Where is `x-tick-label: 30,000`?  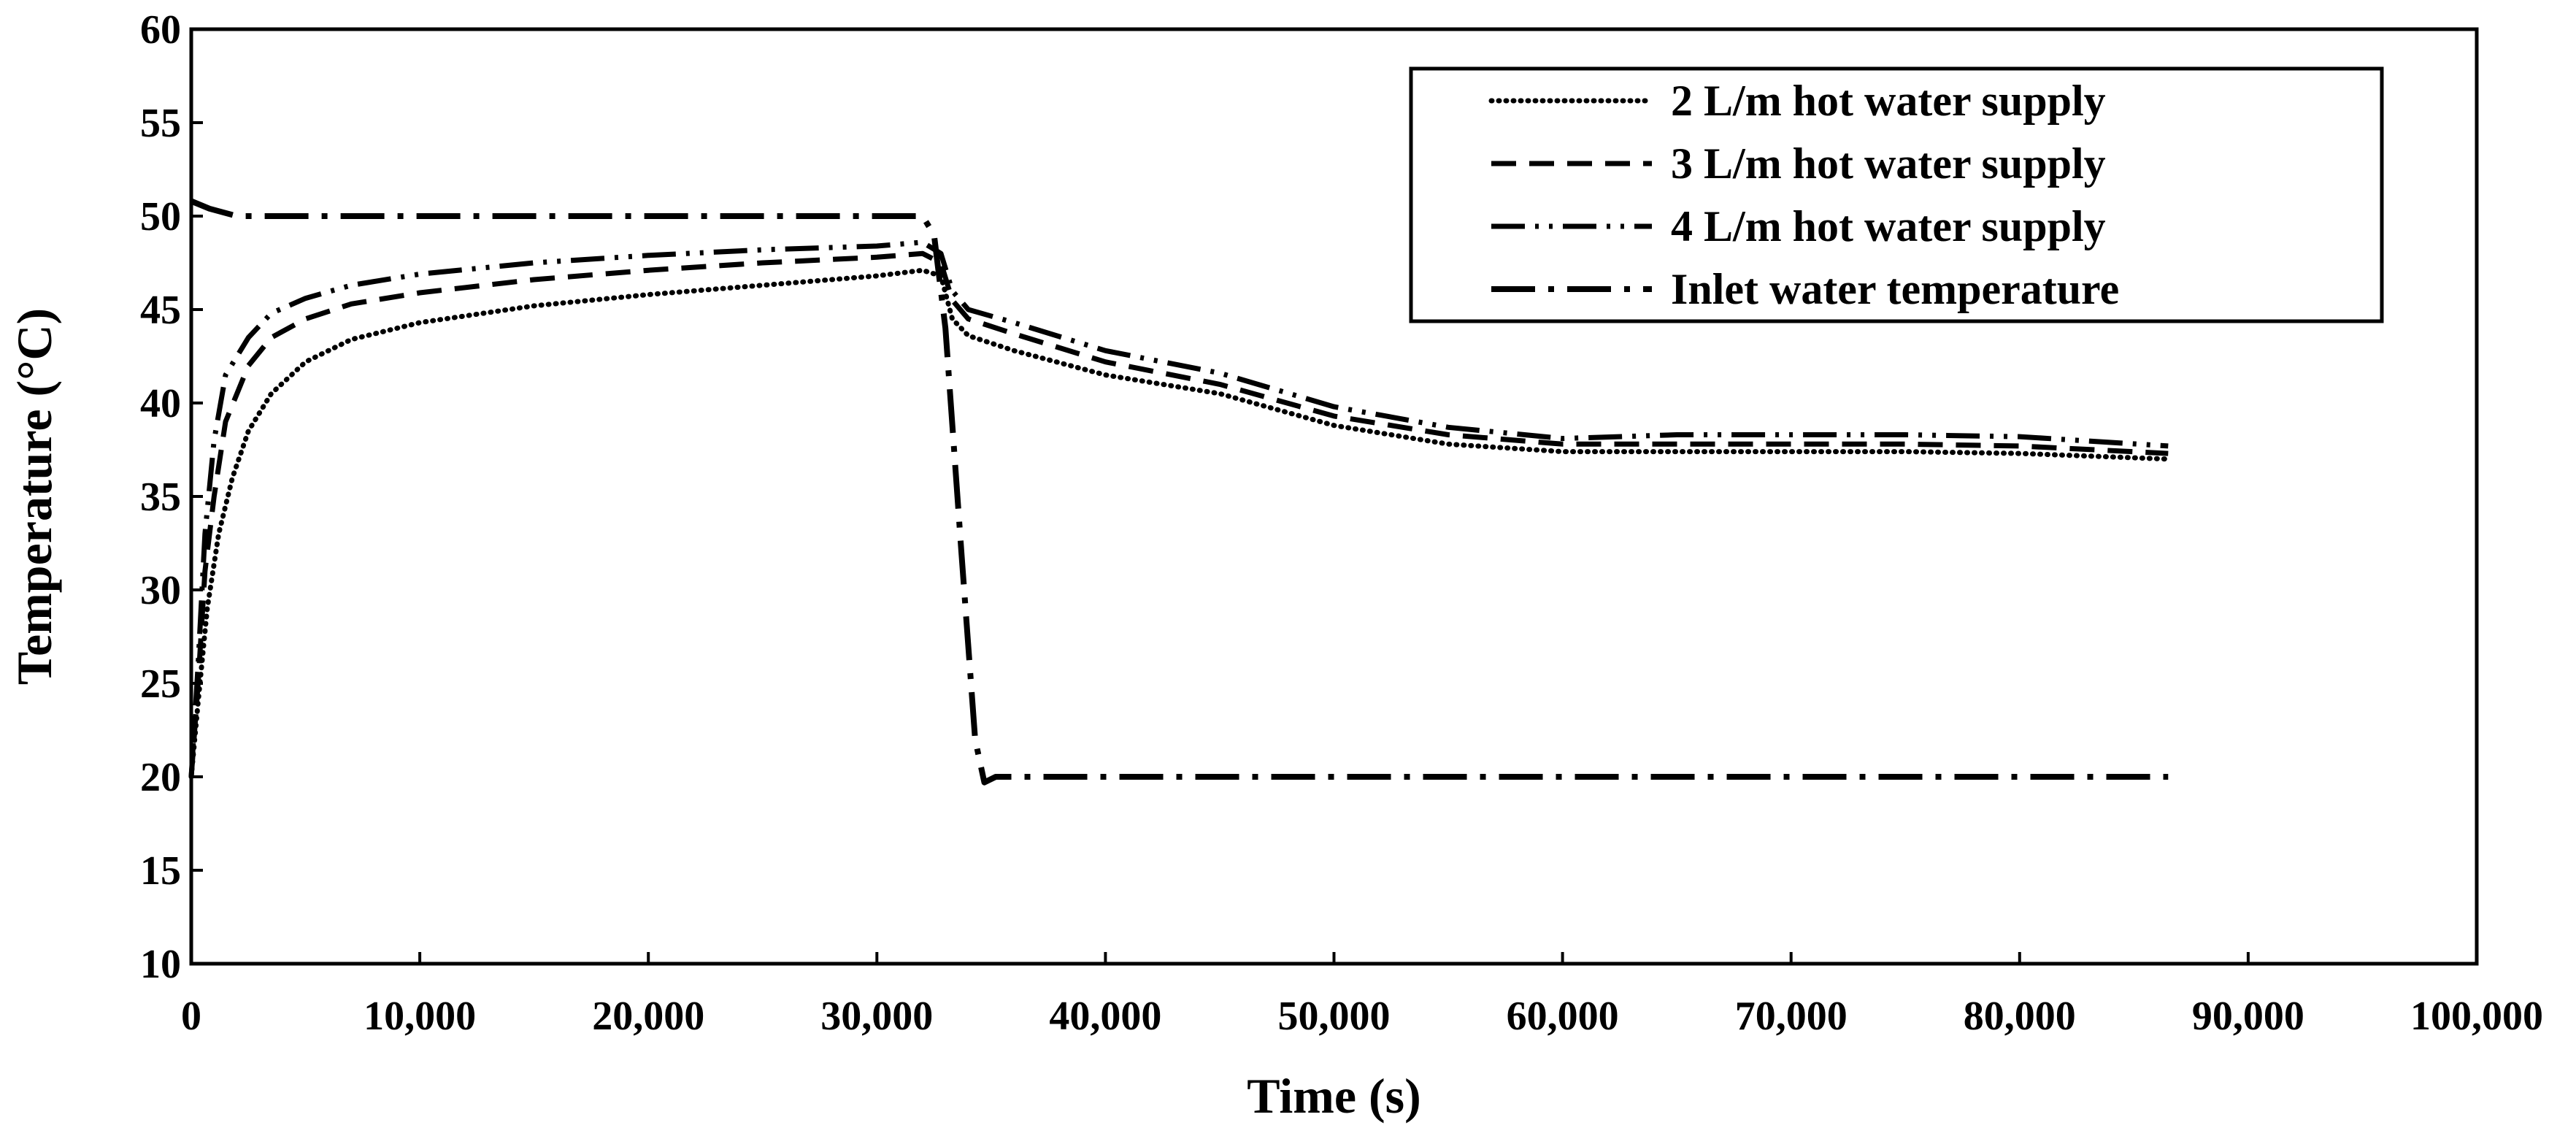 x-tick-label: 30,000 is located at coordinates (876, 1016).